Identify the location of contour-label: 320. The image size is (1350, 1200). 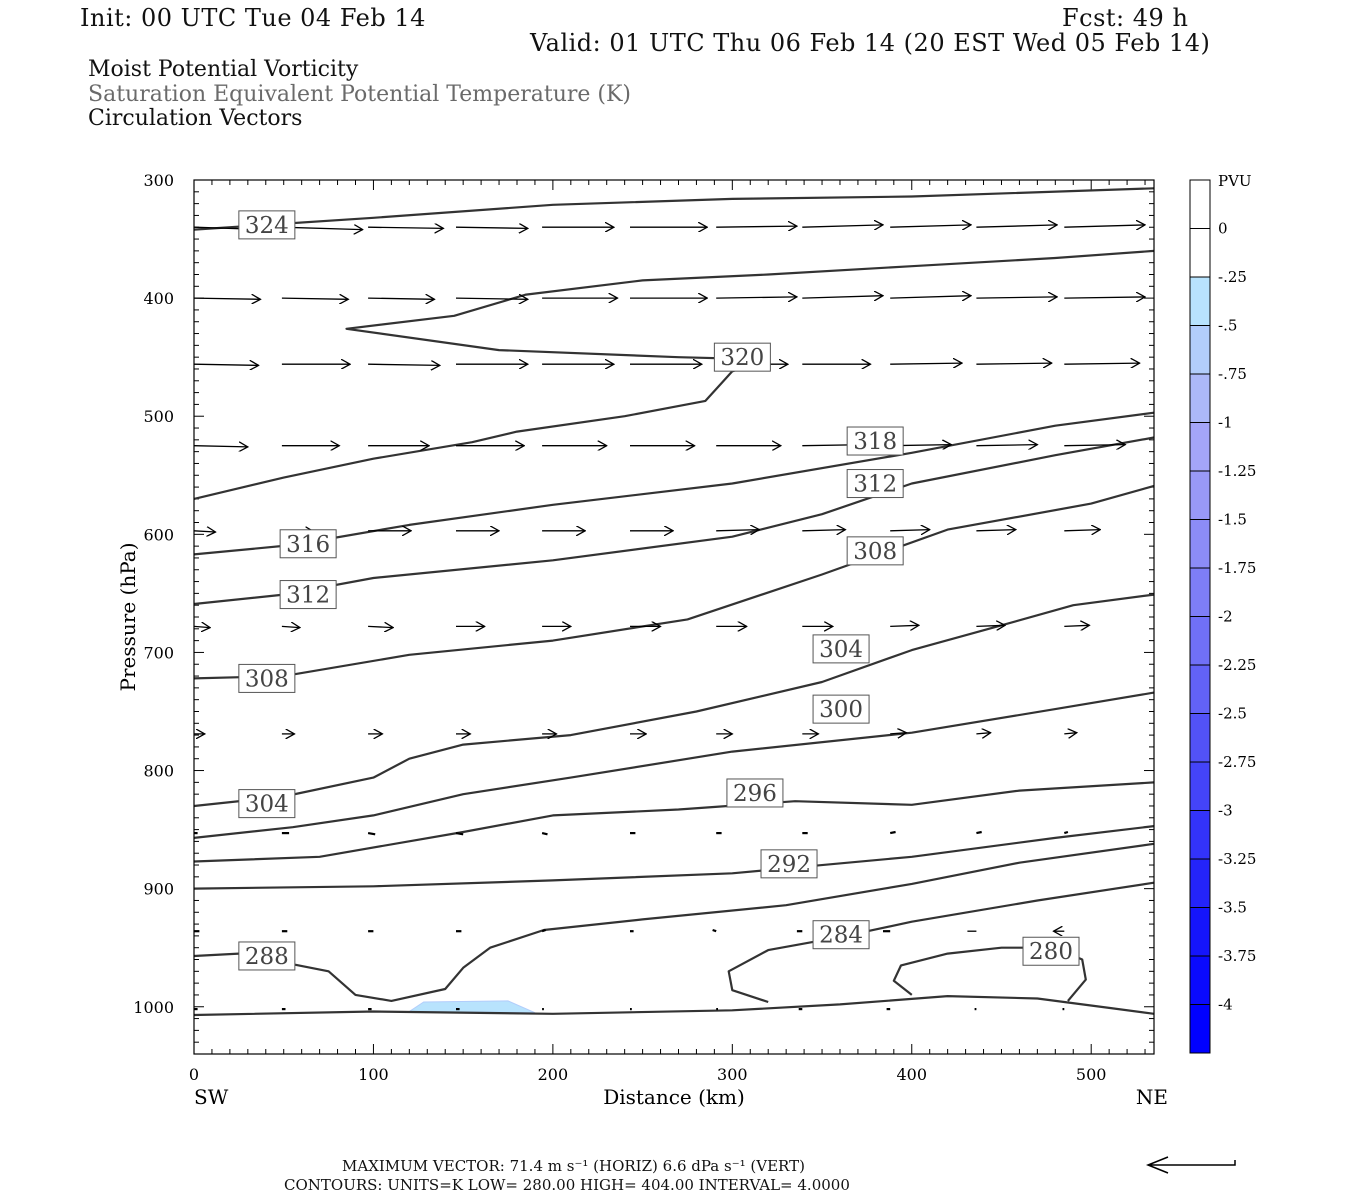
(742, 358).